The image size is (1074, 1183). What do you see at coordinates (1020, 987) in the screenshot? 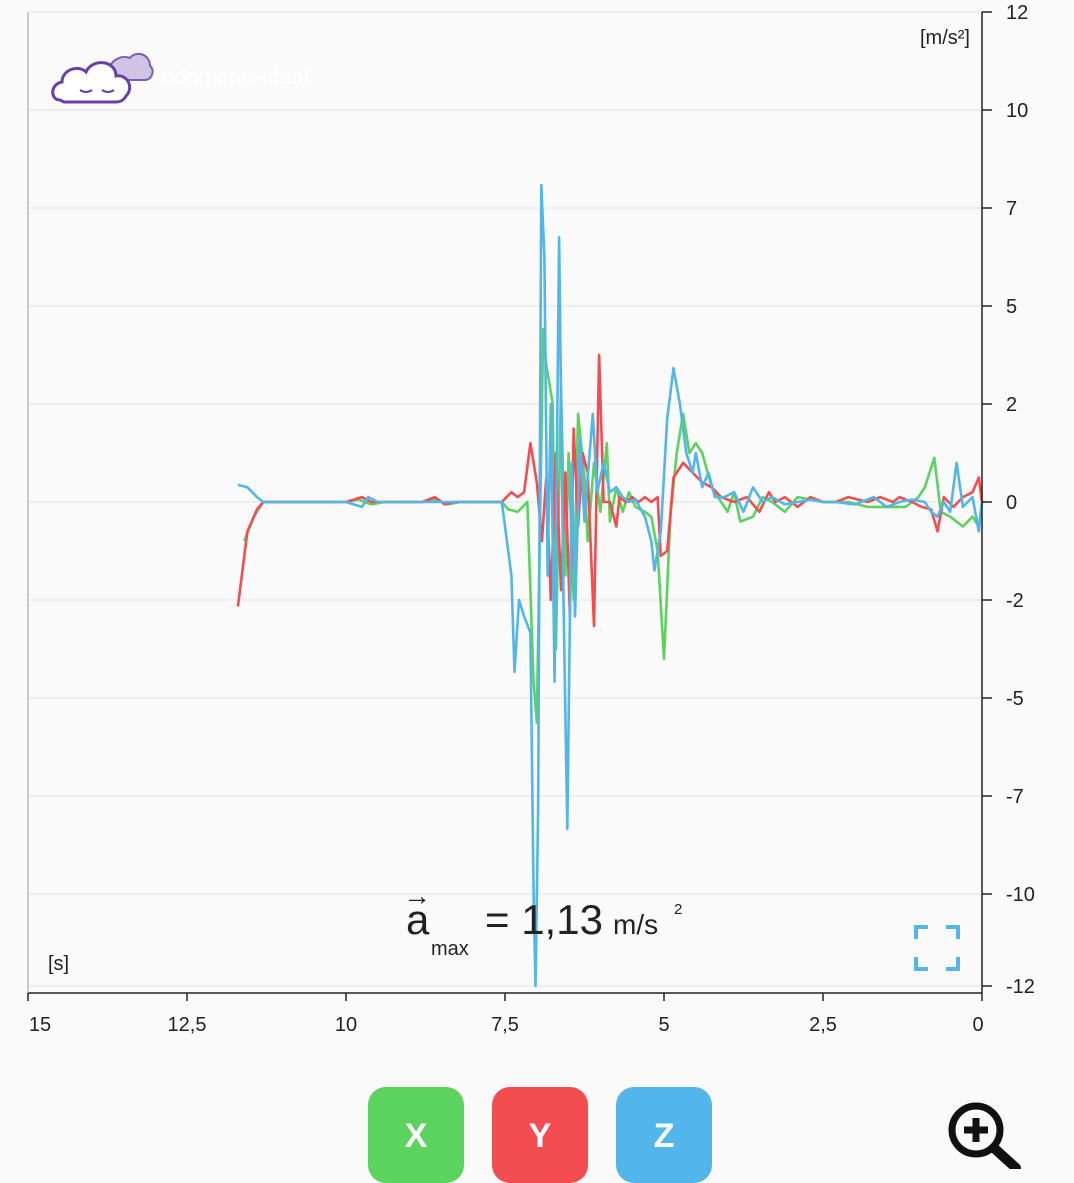
I see `y-tick-label-10: -12` at bounding box center [1020, 987].